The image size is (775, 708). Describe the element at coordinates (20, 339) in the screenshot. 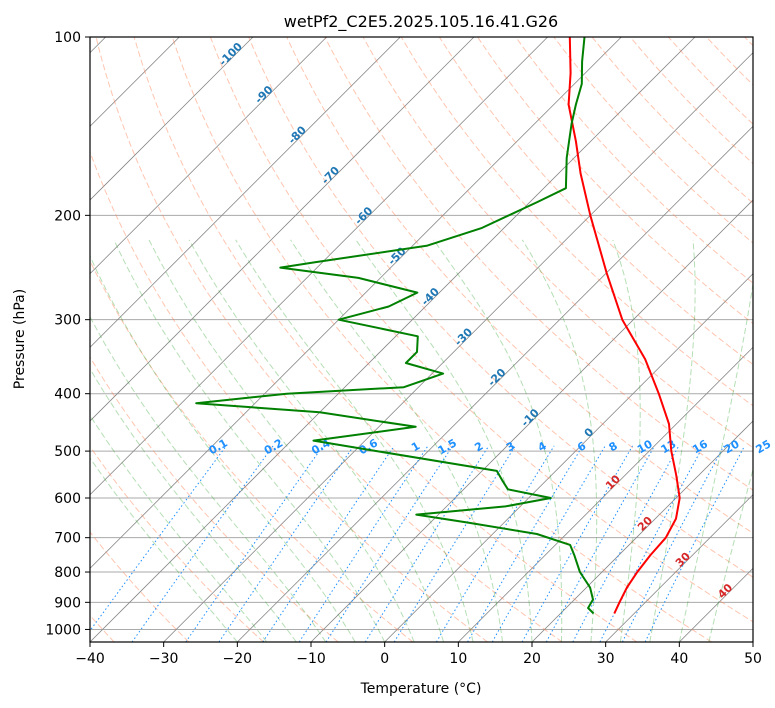

I see `y-axis-title: Pressure (hPa)` at that location.